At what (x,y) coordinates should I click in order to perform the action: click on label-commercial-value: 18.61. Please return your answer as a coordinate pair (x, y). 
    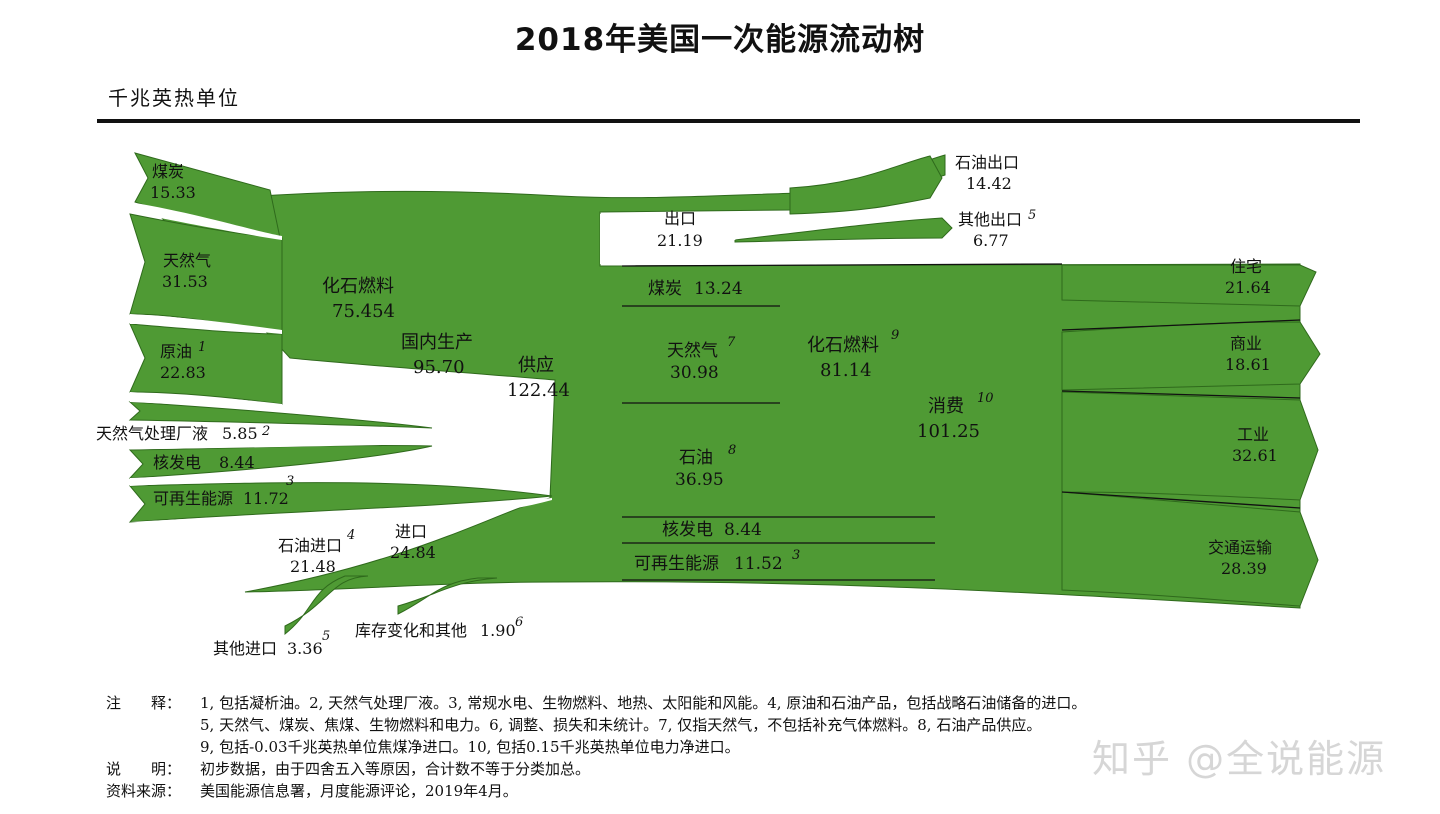
    Looking at the image, I should click on (1248, 364).